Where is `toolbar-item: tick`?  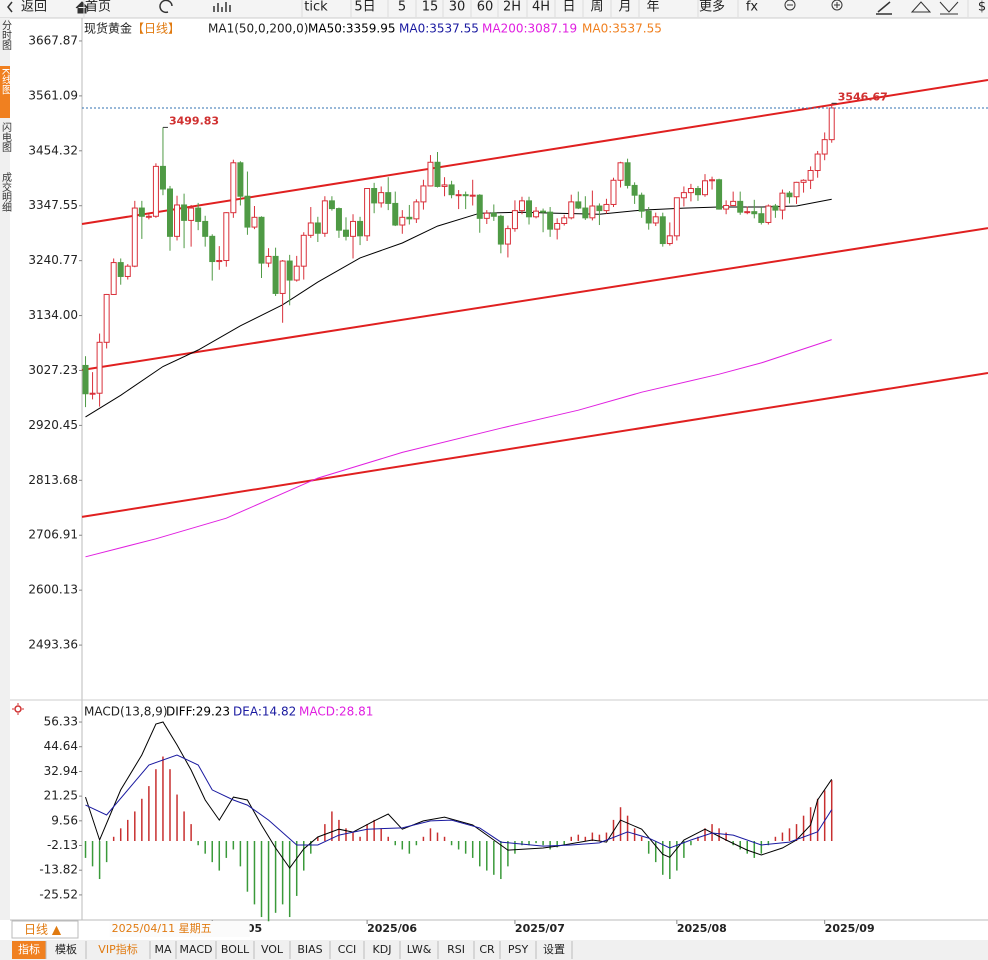
toolbar-item: tick is located at coordinates (316, 7).